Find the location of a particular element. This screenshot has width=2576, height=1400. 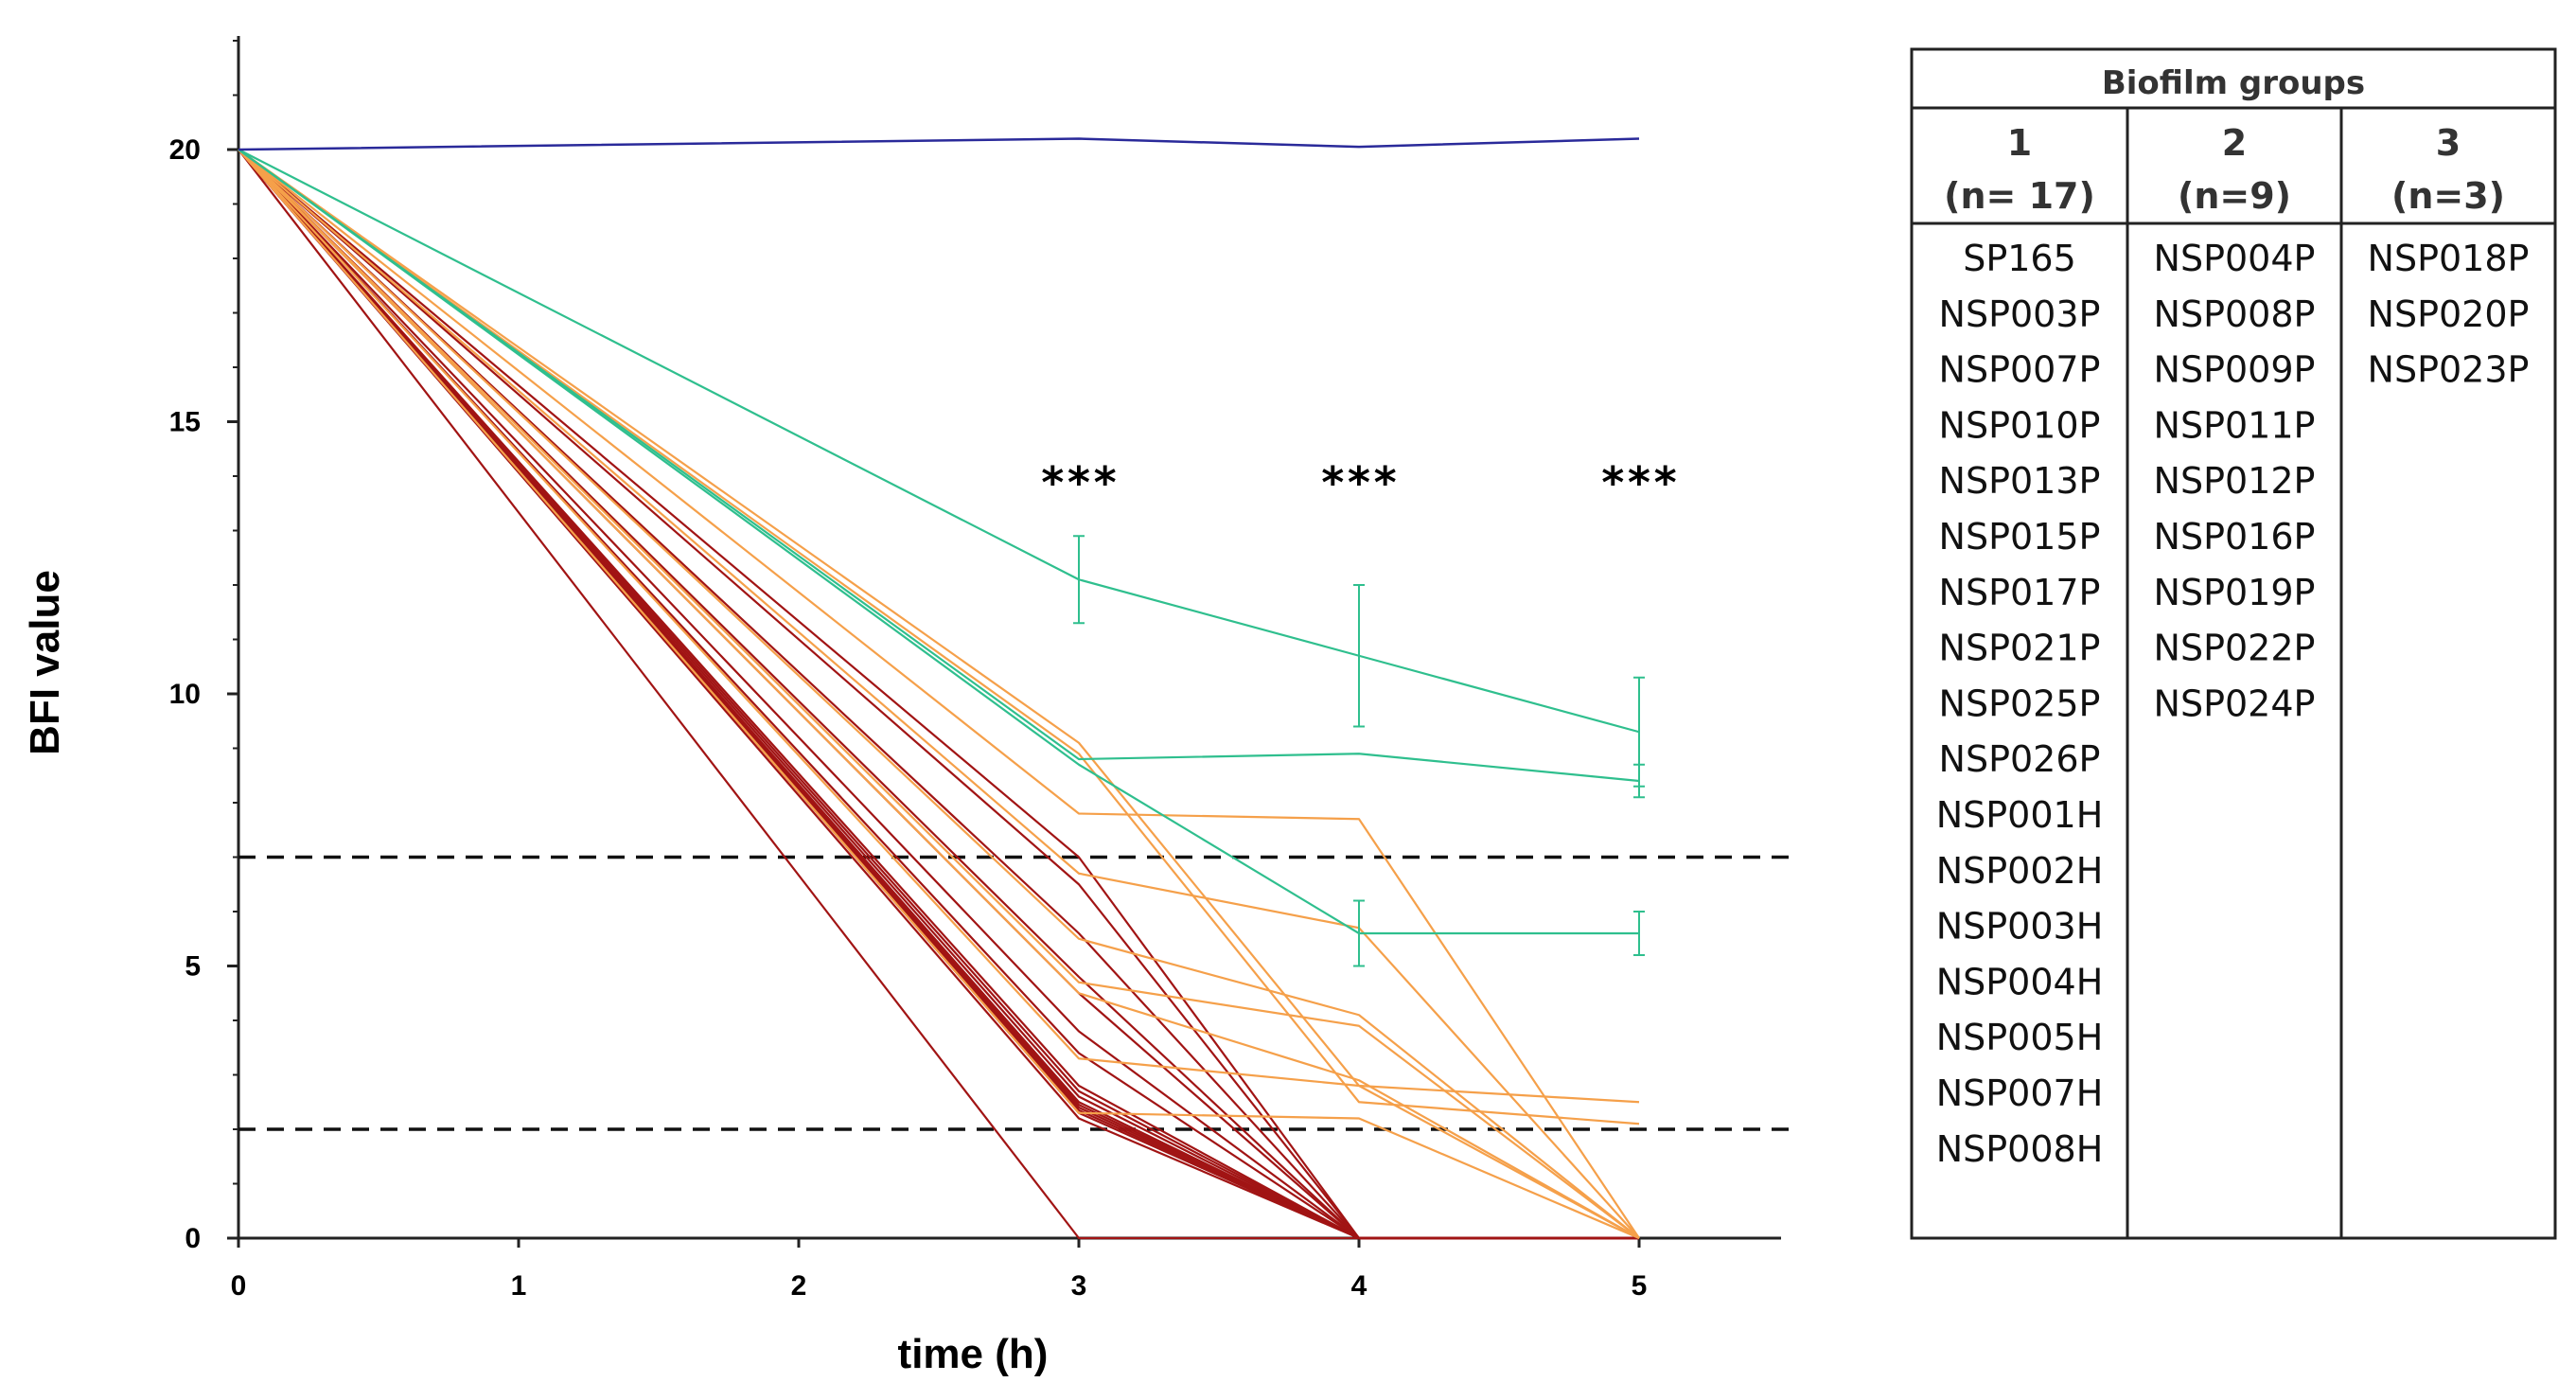

table-cell: NSP002H is located at coordinates (2020, 871).